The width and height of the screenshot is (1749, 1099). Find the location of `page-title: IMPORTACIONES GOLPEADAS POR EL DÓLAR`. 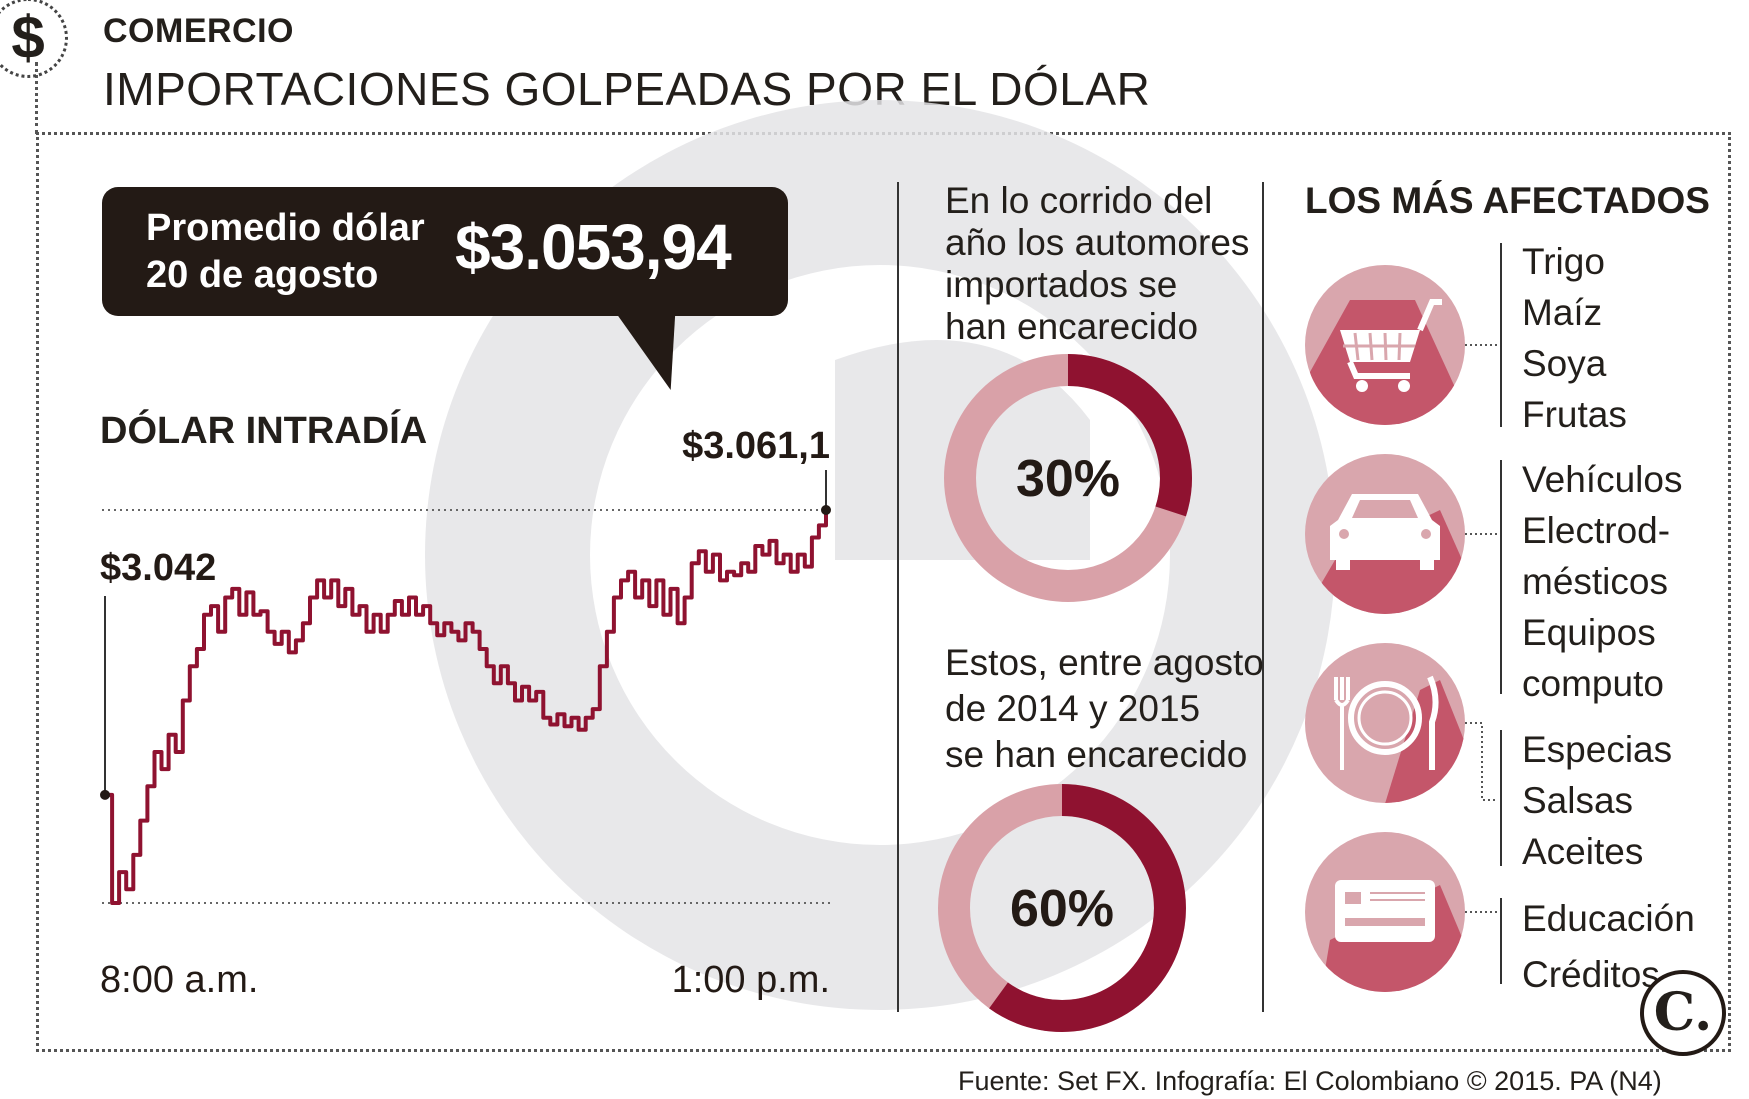

page-title: IMPORTACIONES GOLPEADAS POR EL DÓLAR is located at coordinates (627, 89).